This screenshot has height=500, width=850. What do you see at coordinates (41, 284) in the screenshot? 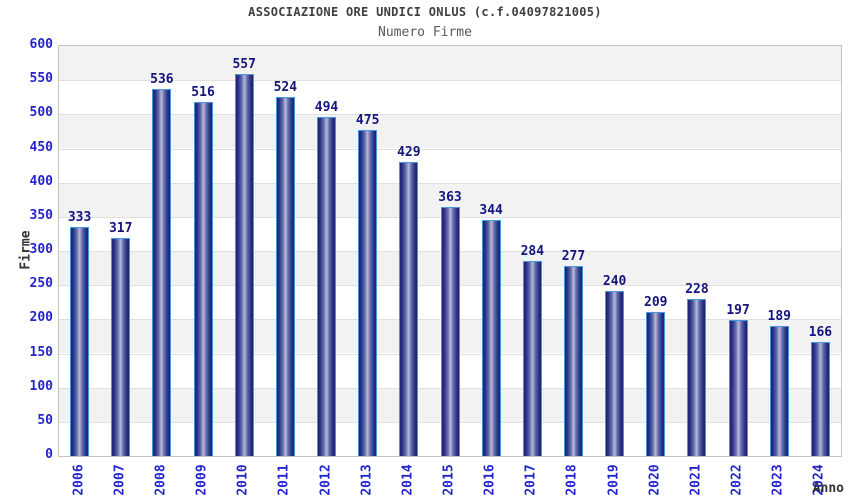
I see `y-tick-label: 250` at bounding box center [41, 284].